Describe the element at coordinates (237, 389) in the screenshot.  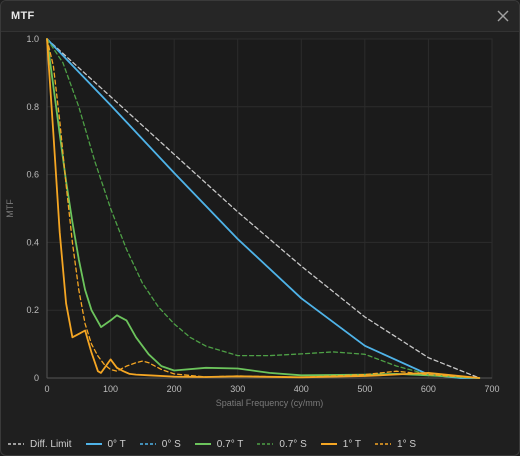
I see `x-tick-label: 300` at that location.